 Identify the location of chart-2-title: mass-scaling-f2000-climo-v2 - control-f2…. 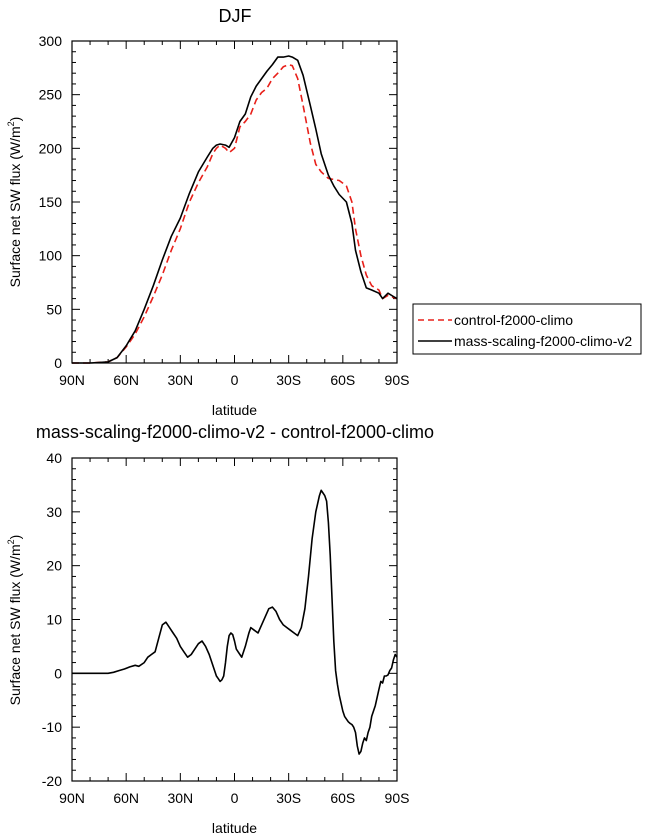
(235, 432).